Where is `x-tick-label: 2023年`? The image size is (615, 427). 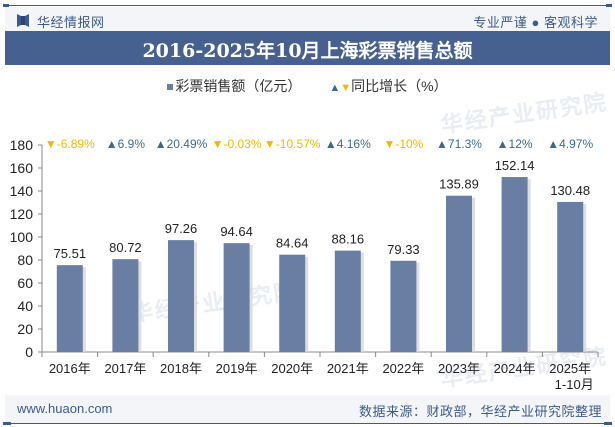 x-tick-label: 2023年 is located at coordinates (459, 368).